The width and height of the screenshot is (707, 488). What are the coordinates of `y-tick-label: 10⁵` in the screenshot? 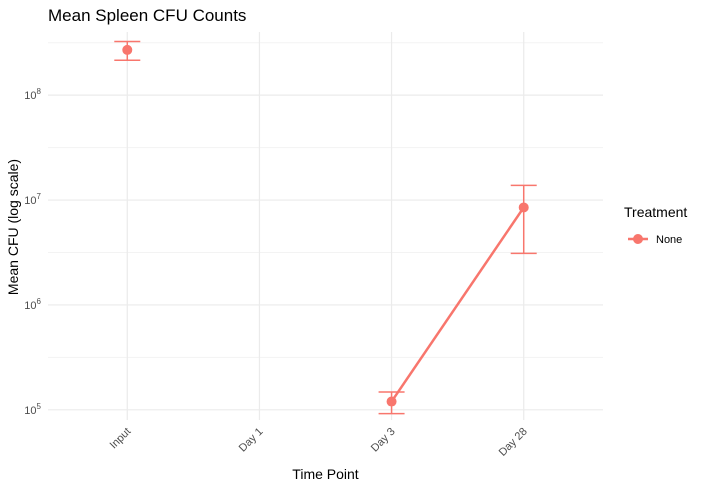 It's located at (32, 409).